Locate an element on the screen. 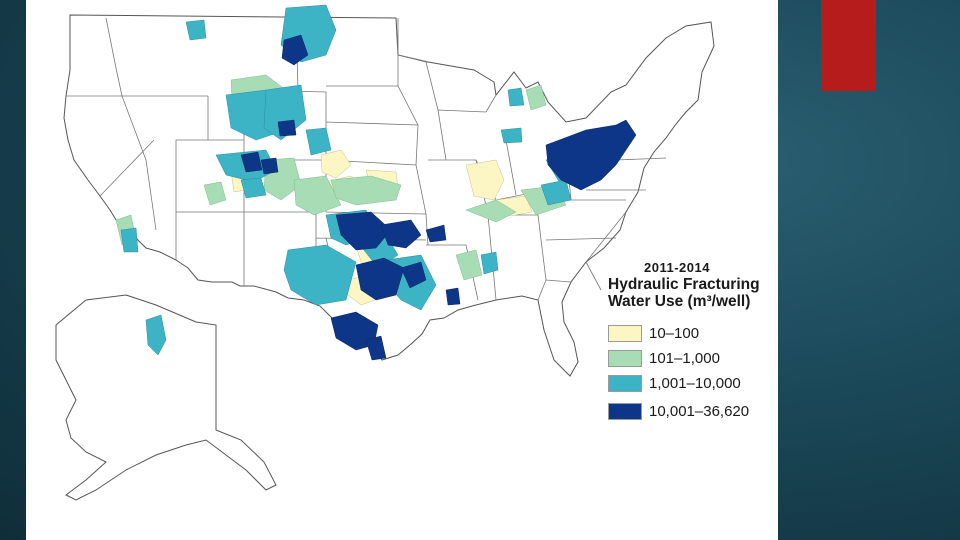 Image resolution: width=960 pixels, height=540 pixels. legend-label: 1,001–10,000 is located at coordinates (695, 383).